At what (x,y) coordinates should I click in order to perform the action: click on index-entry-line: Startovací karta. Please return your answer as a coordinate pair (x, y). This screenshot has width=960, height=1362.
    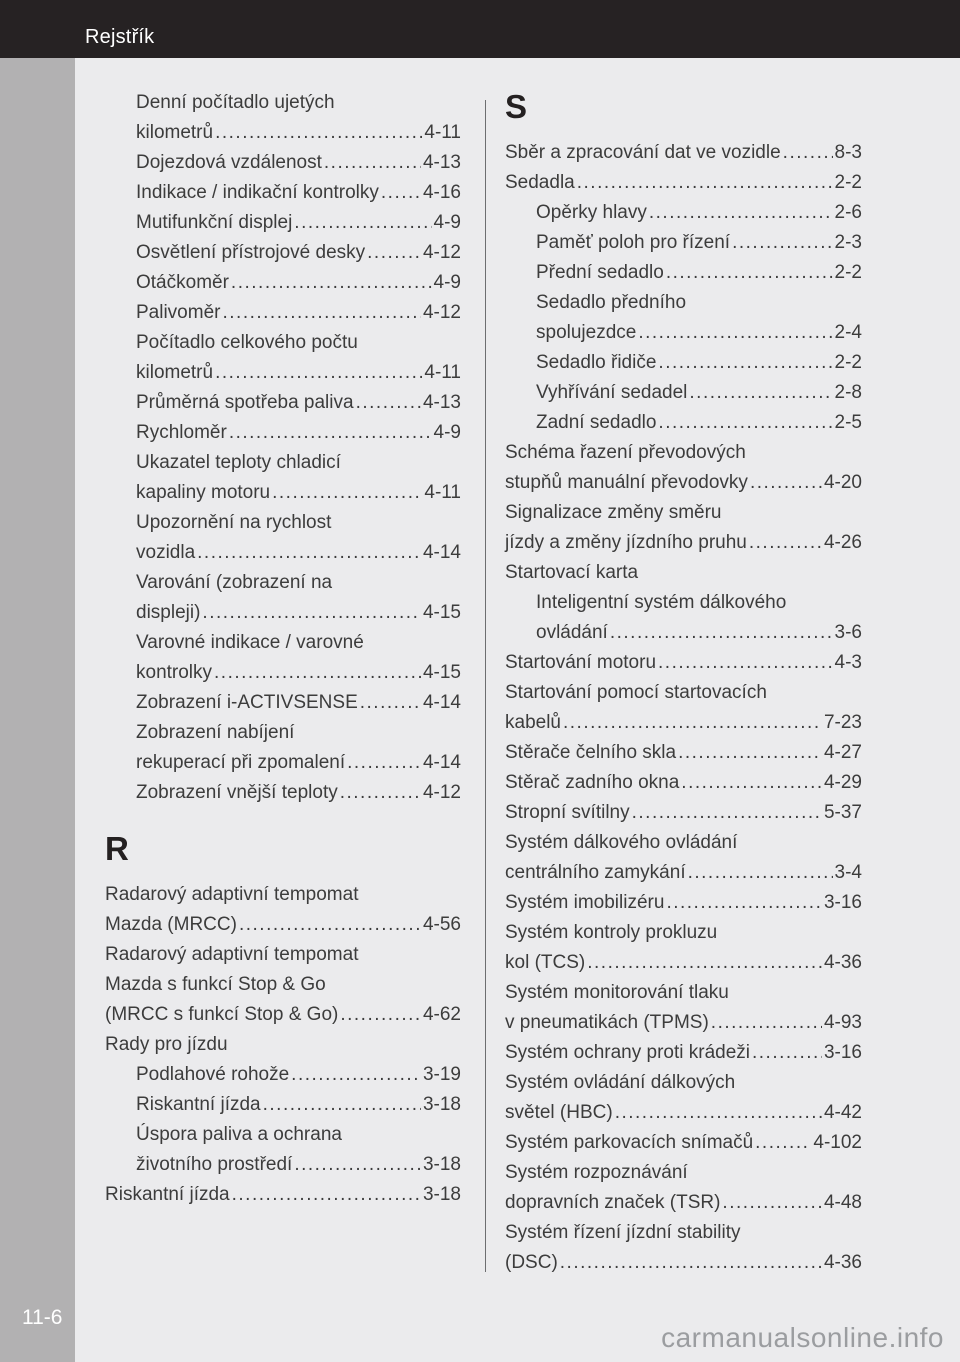
    Looking at the image, I should click on (683, 573).